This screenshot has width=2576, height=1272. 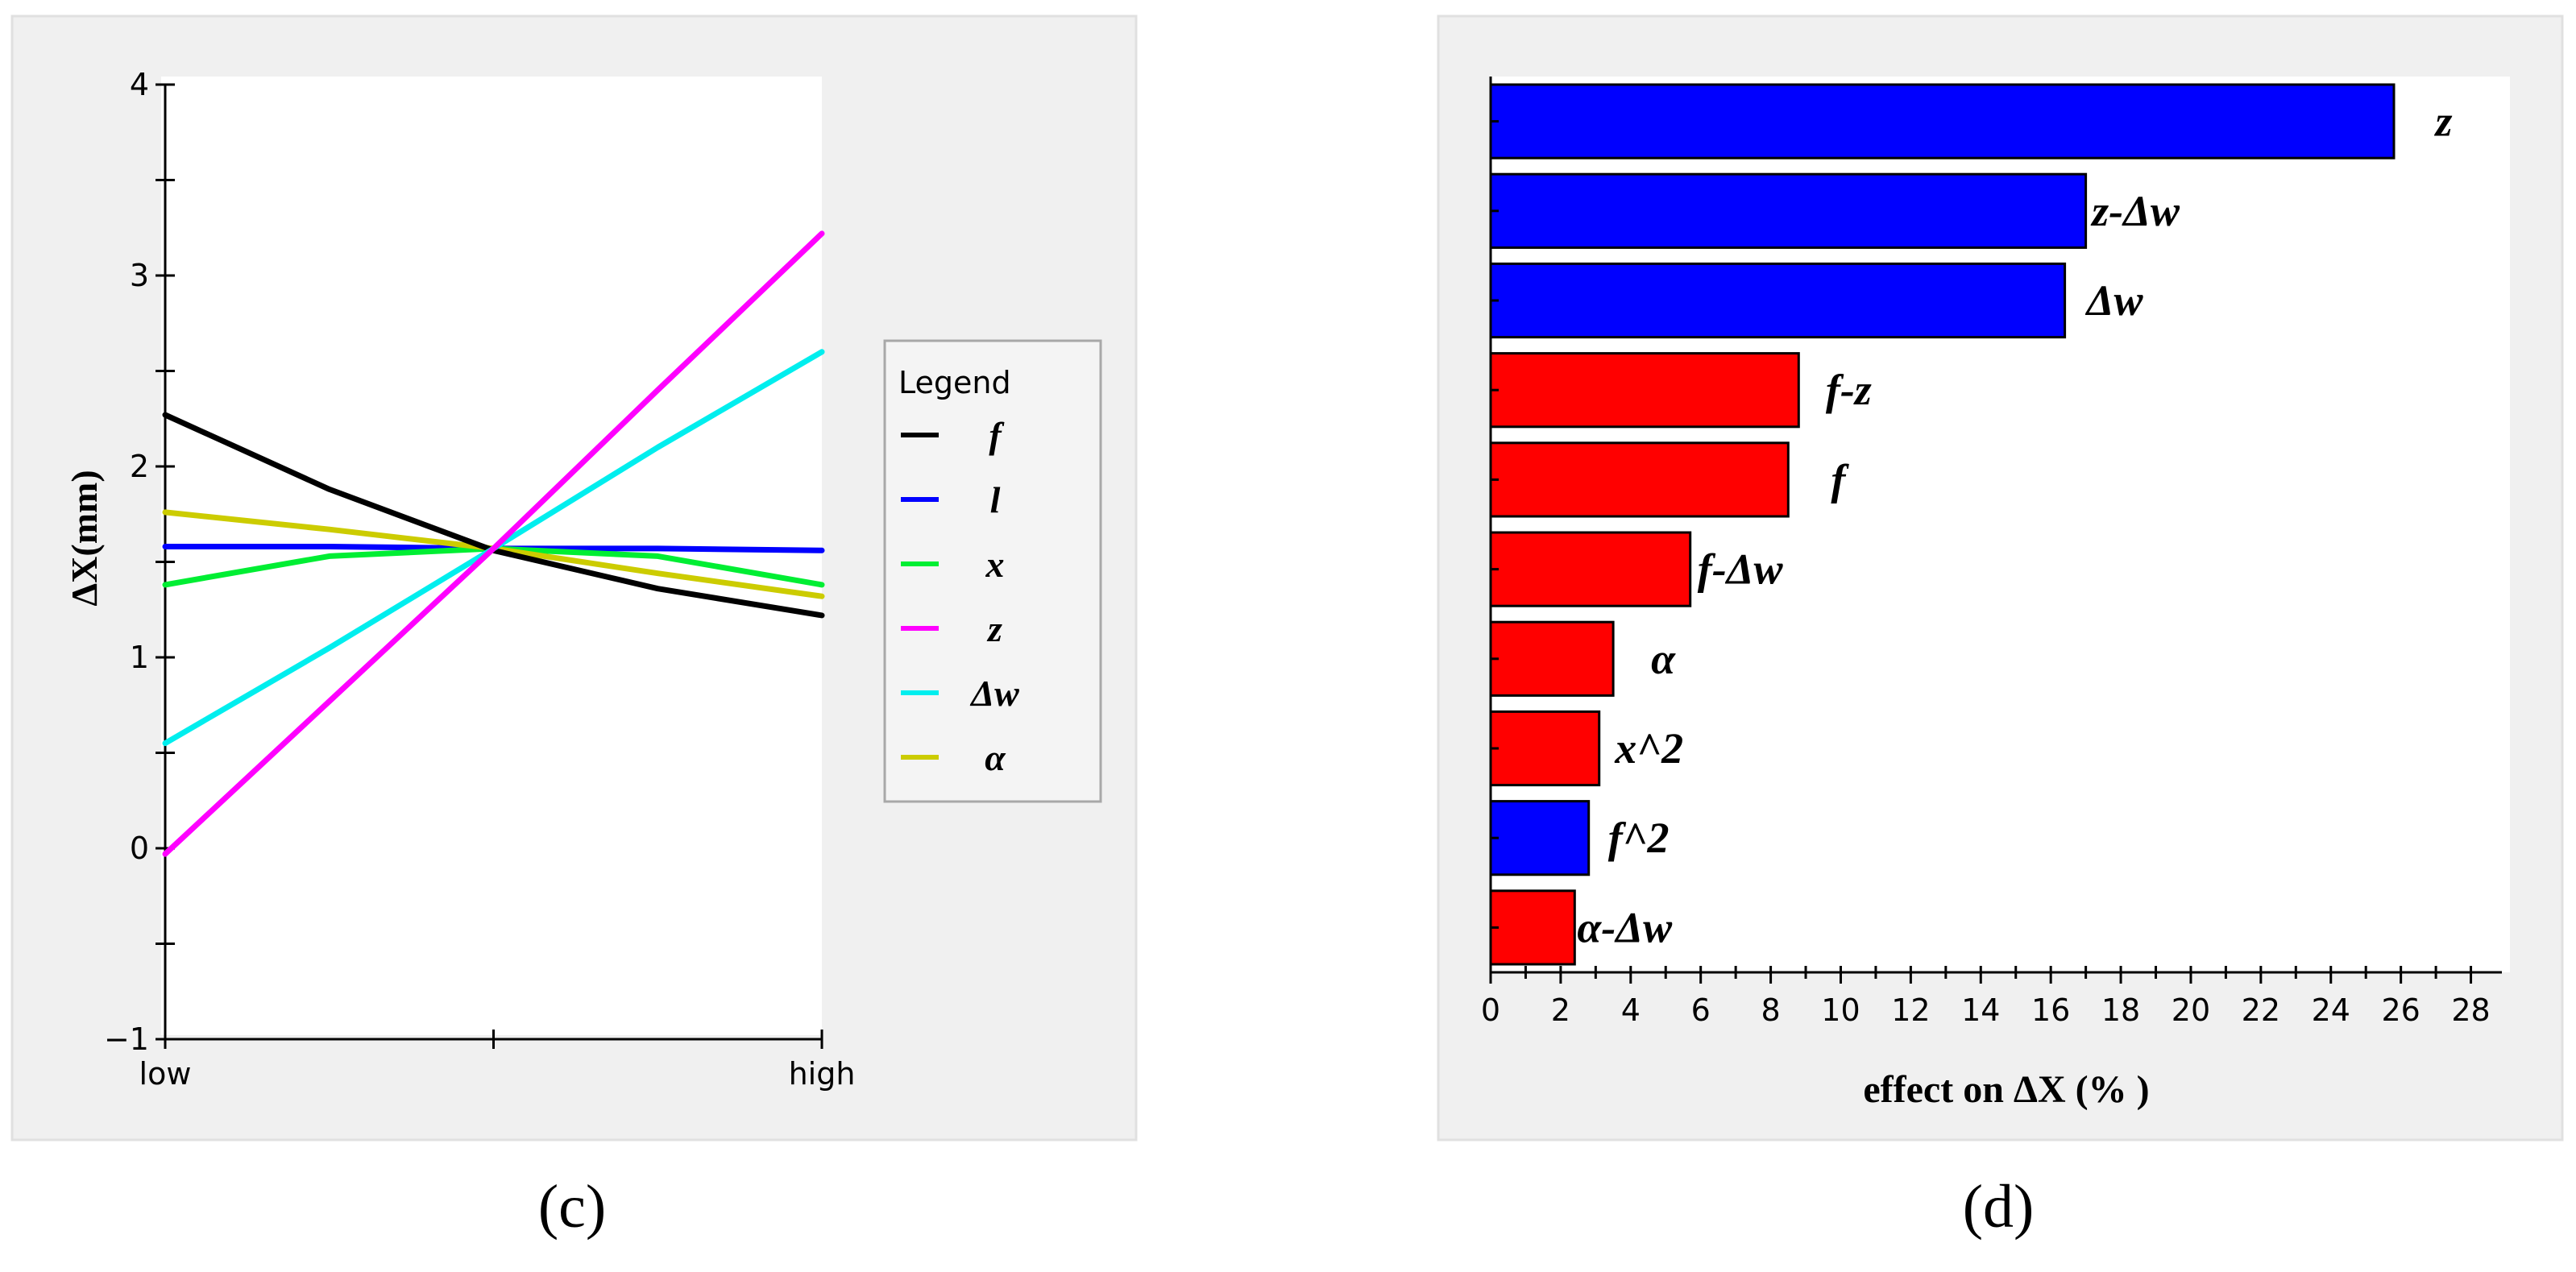 What do you see at coordinates (1648, 749) in the screenshot?
I see `bar-label: x^2` at bounding box center [1648, 749].